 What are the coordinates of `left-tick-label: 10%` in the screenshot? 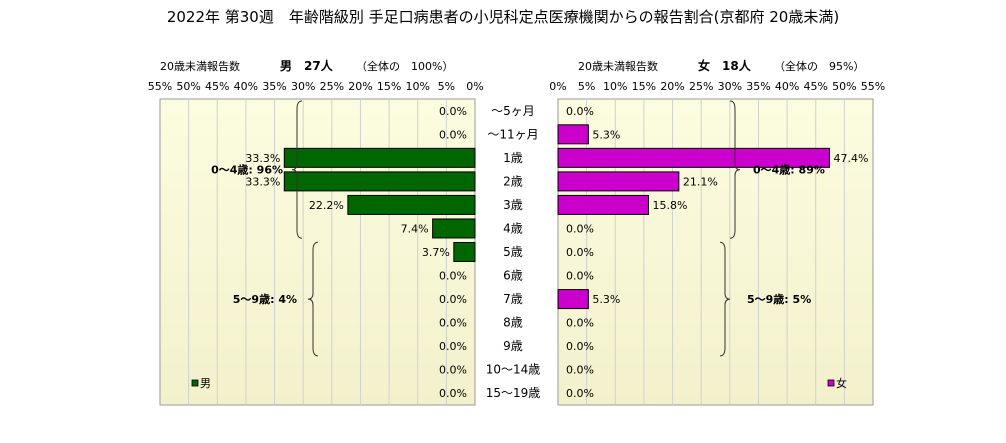 It's located at (418, 86).